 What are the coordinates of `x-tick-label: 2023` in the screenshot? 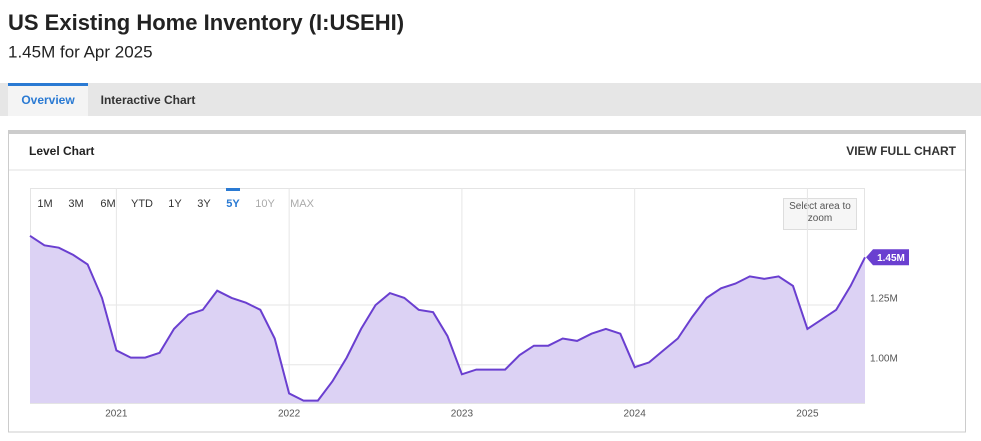 It's located at (462, 414).